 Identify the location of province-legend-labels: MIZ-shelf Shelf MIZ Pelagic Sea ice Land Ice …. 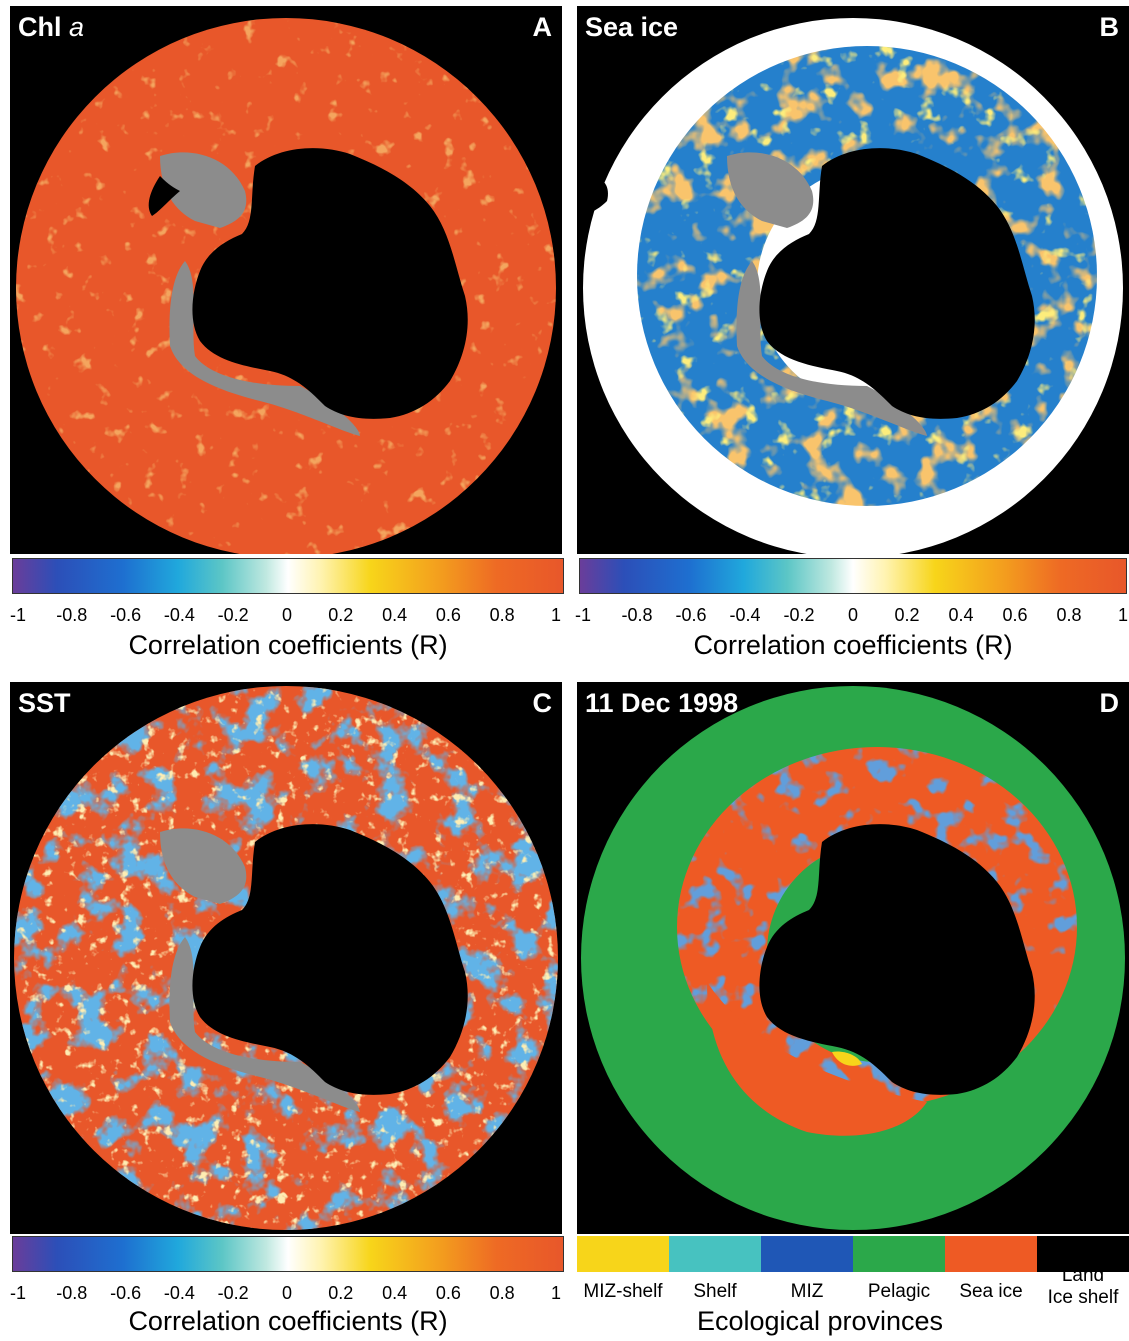
(853, 1290).